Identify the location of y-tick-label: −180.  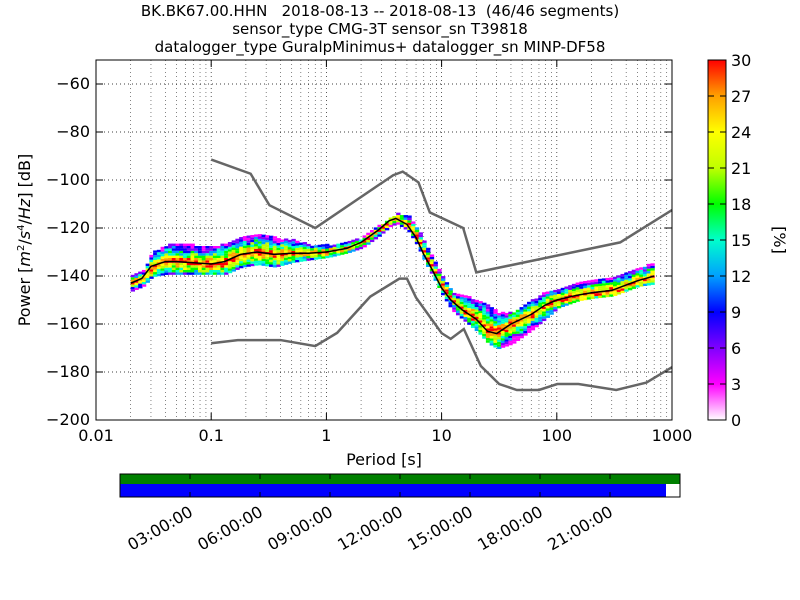
(68, 371).